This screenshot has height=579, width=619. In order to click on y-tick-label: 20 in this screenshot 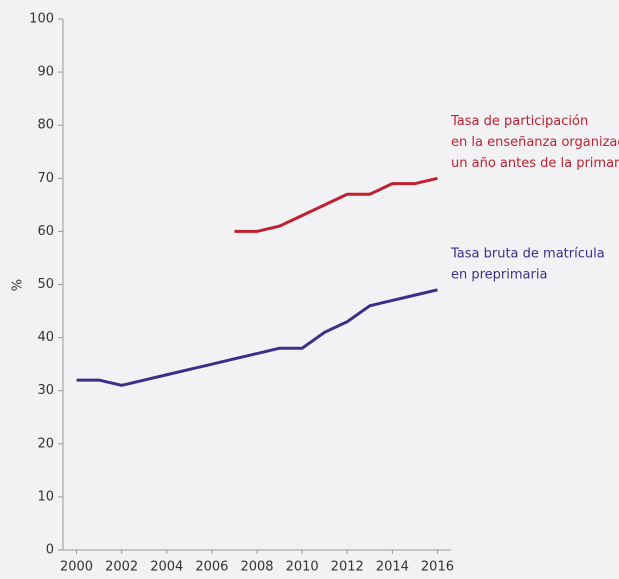, I will do `click(45, 443)`.